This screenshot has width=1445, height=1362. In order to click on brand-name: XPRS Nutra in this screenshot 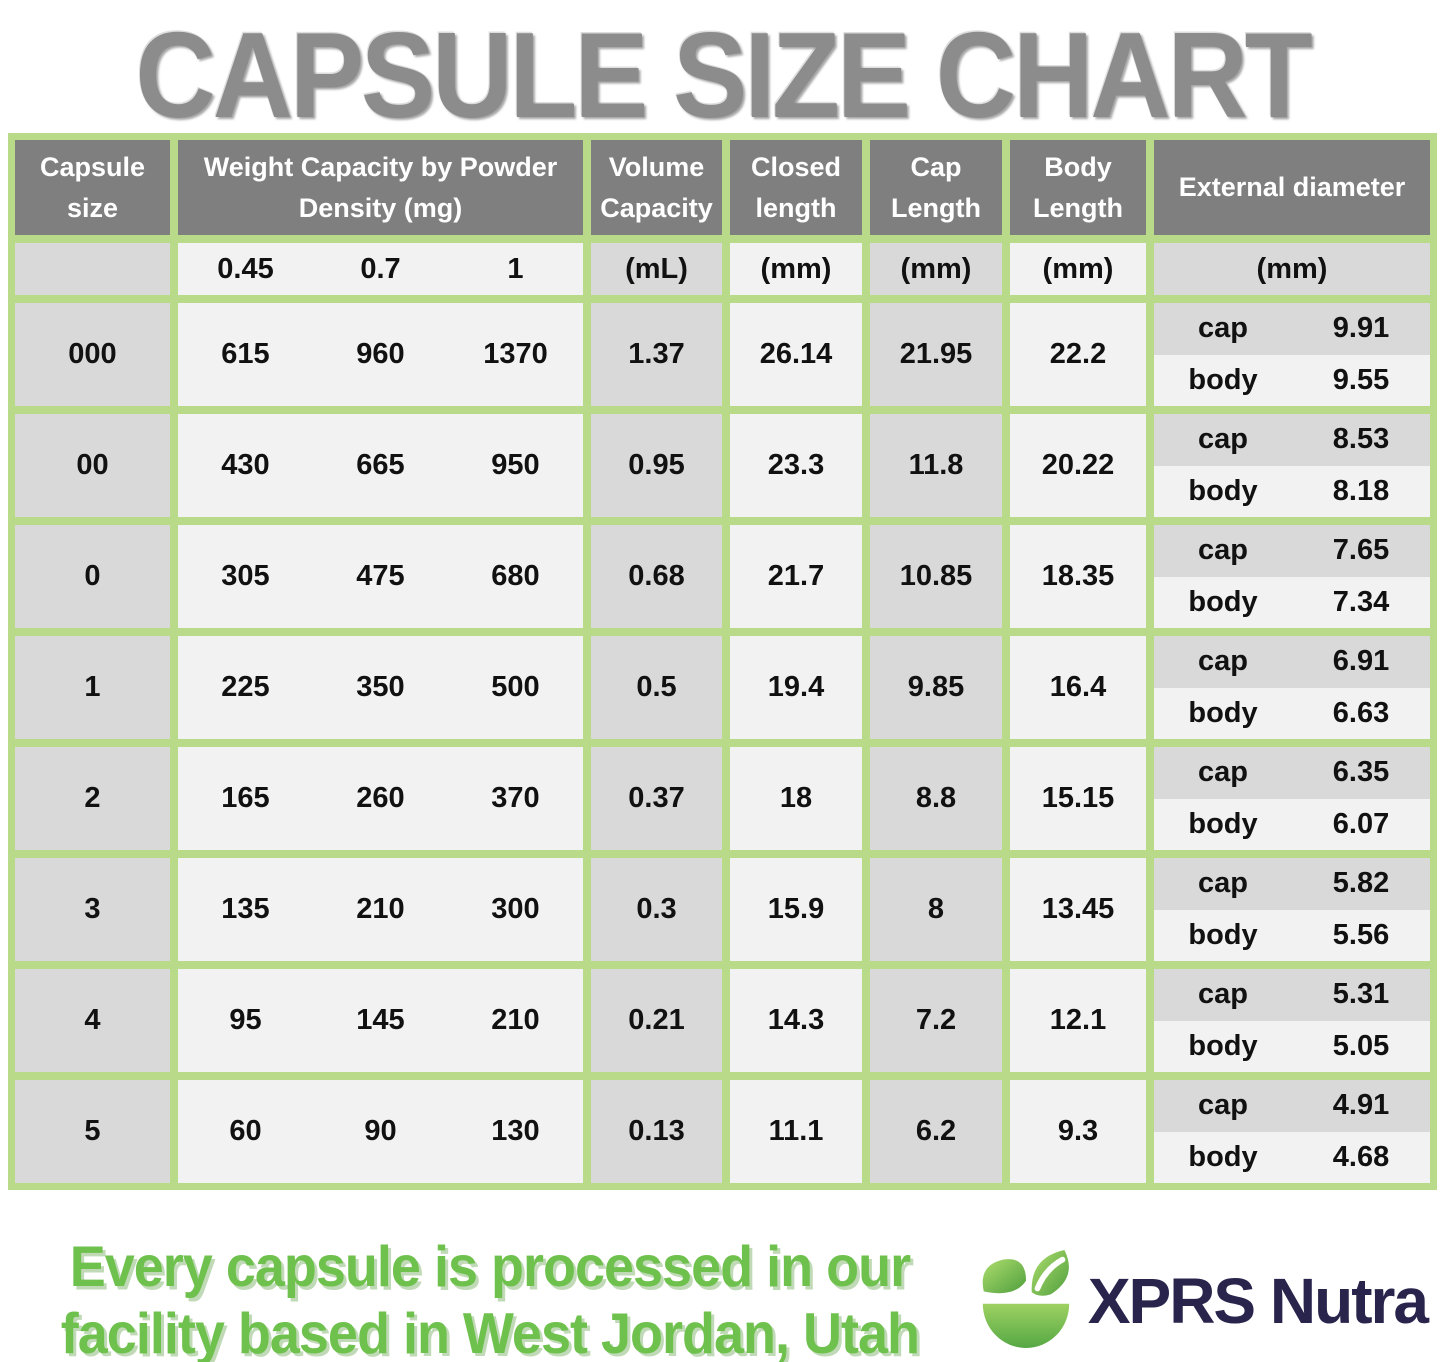, I will do `click(1258, 1301)`.